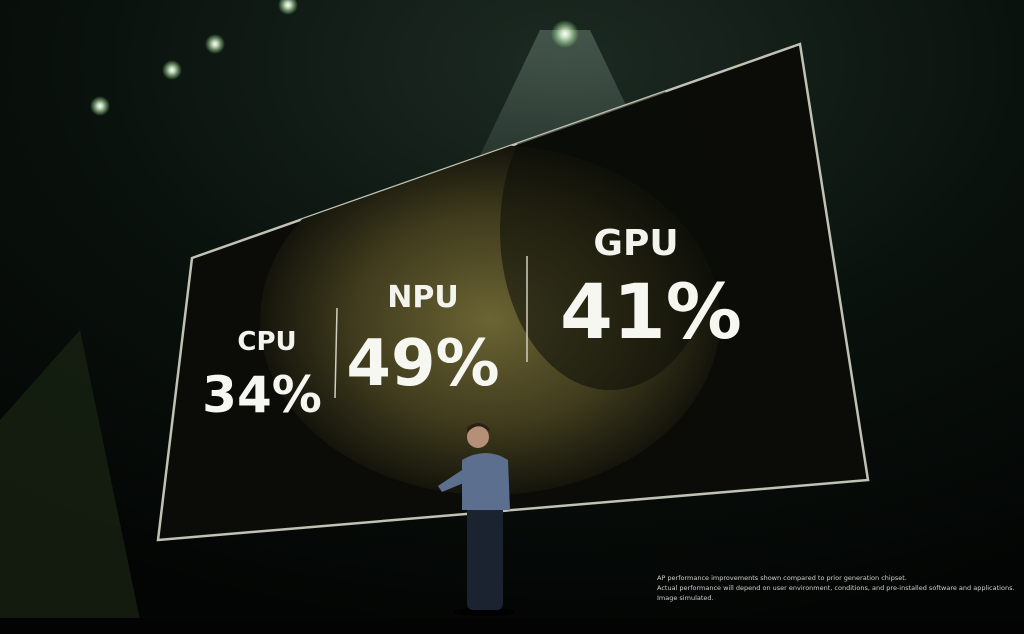 The width and height of the screenshot is (1024, 634). What do you see at coordinates (334, 58) in the screenshot?
I see `stage-lights` at bounding box center [334, 58].